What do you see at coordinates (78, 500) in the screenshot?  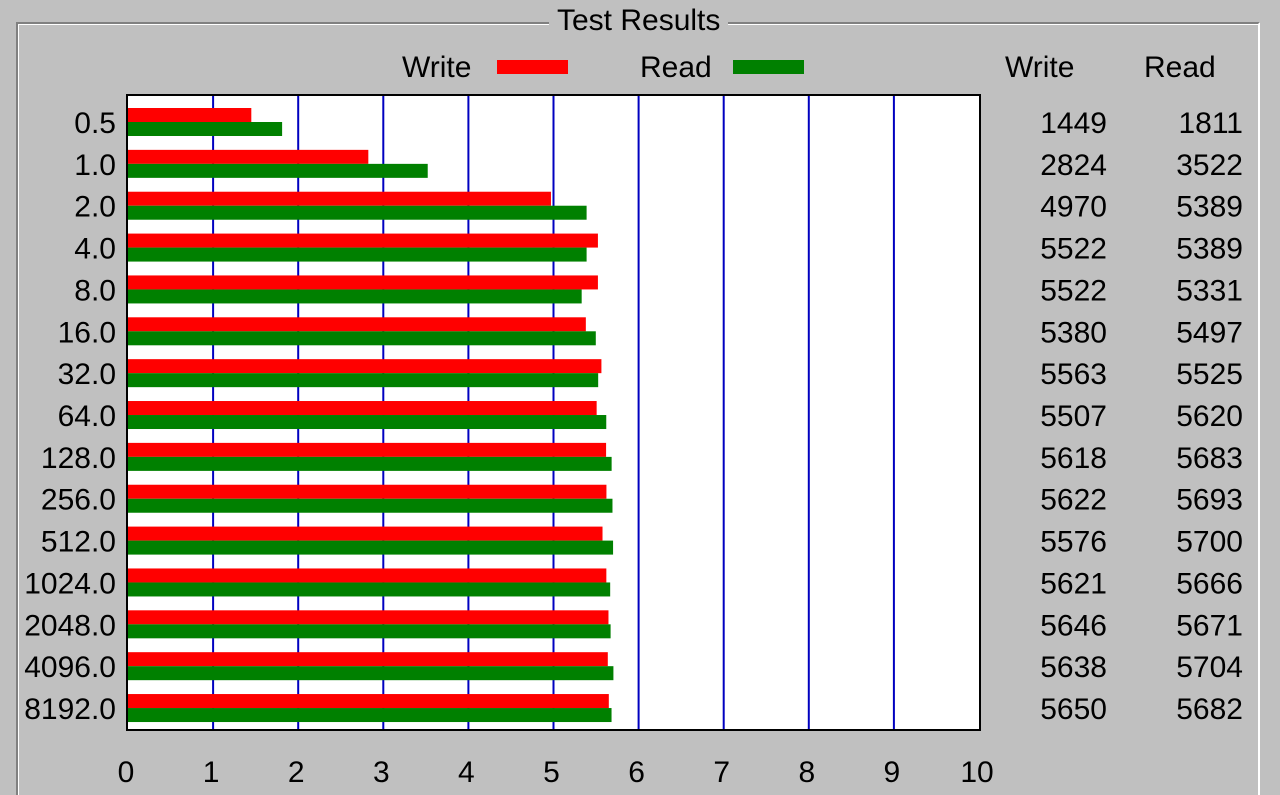 I see `y-category-label: 256.0` at bounding box center [78, 500].